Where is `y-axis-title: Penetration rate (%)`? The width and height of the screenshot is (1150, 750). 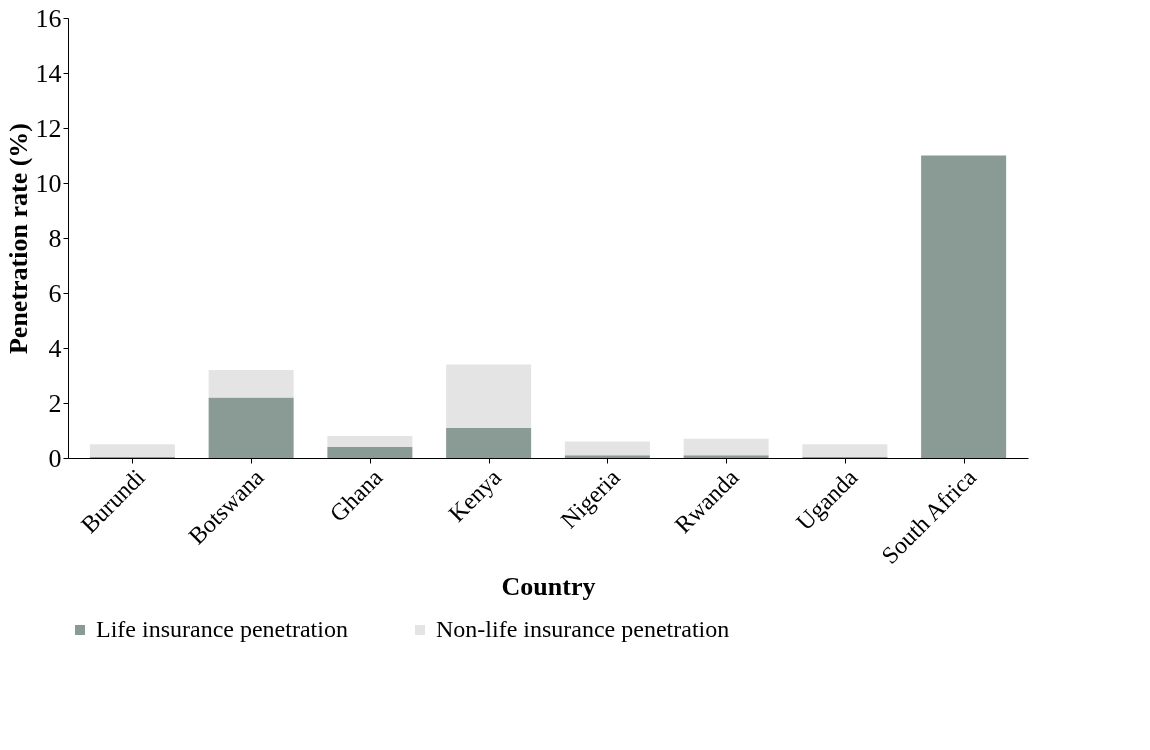
y-axis-title: Penetration rate (%) is located at coordinates (18, 238).